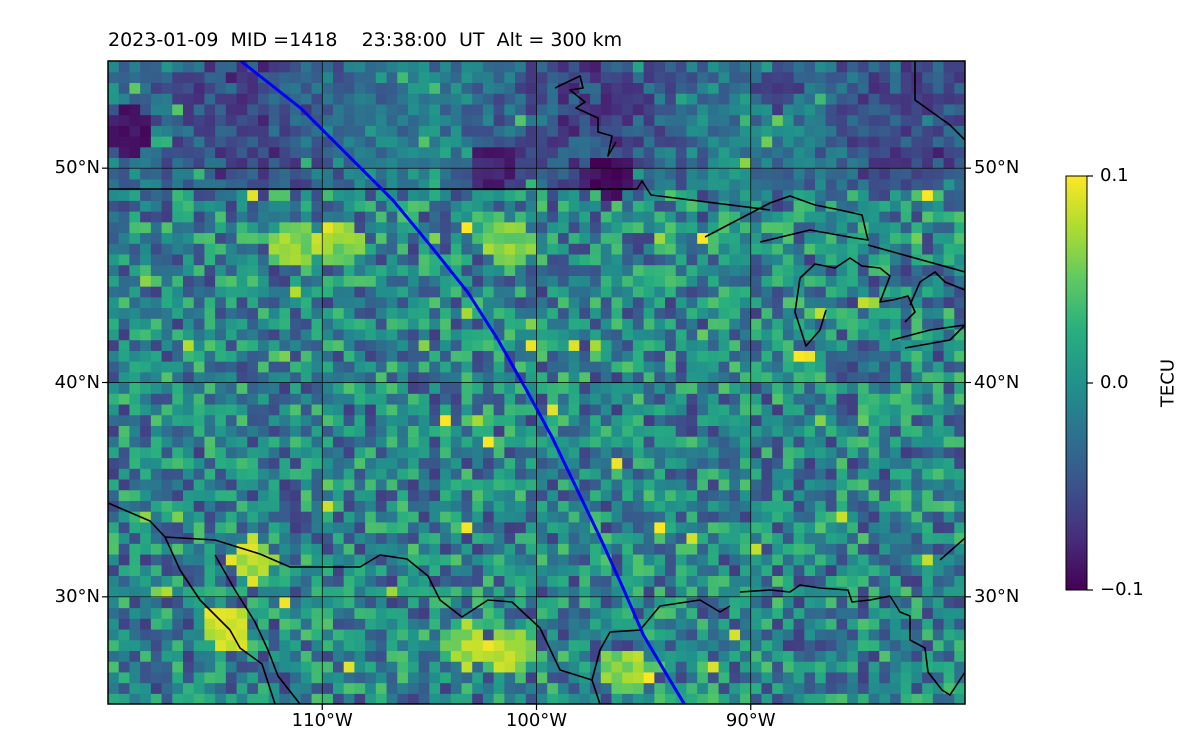 The image size is (1200, 750). Describe the element at coordinates (997, 168) in the screenshot. I see `y-tick-label-right: 50°N` at that location.